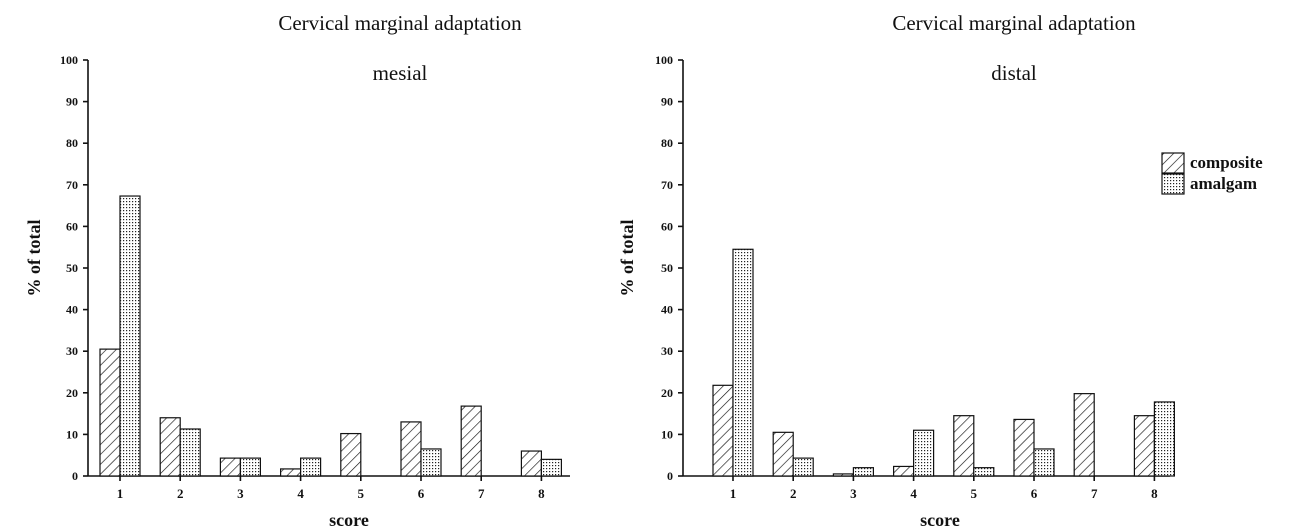 The image size is (1306, 530). Describe the element at coordinates (400, 73) in the screenshot. I see `chart-subtitle: mesial` at that location.